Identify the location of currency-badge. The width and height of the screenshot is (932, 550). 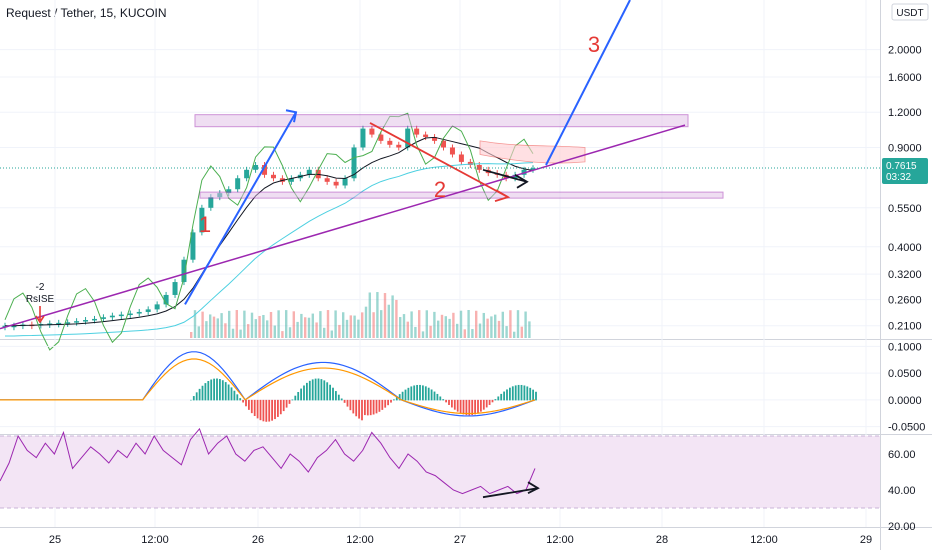
(910, 12).